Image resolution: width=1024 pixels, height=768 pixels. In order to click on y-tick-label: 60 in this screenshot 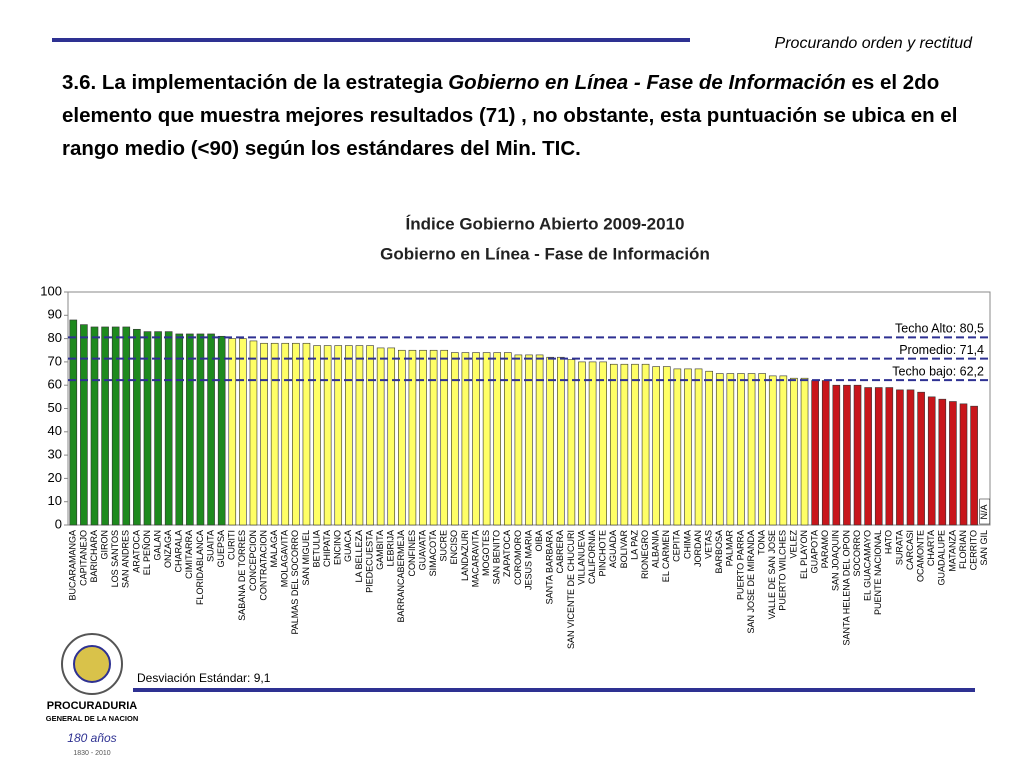, I will do `click(55, 384)`.